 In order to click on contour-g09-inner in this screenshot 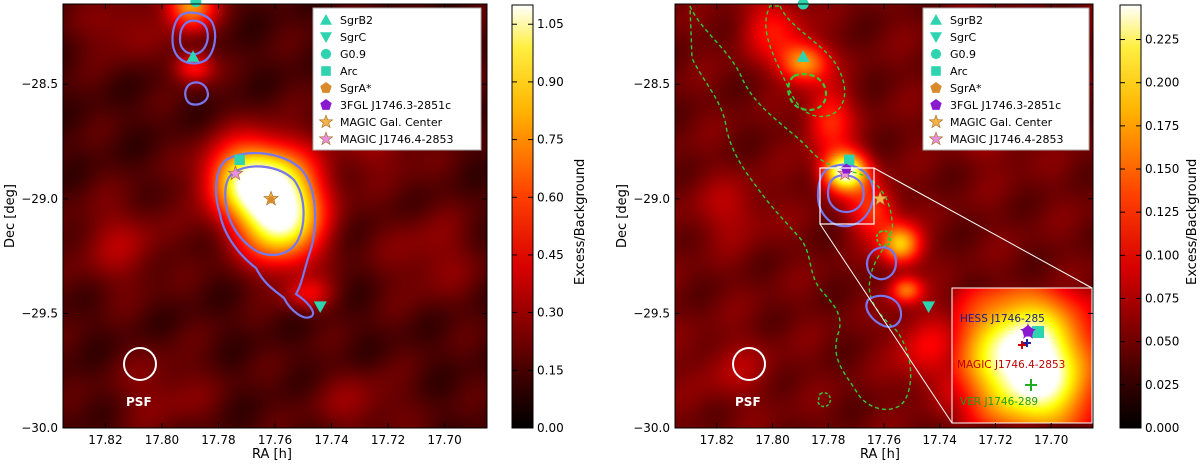, I will do `click(193, 37)`.